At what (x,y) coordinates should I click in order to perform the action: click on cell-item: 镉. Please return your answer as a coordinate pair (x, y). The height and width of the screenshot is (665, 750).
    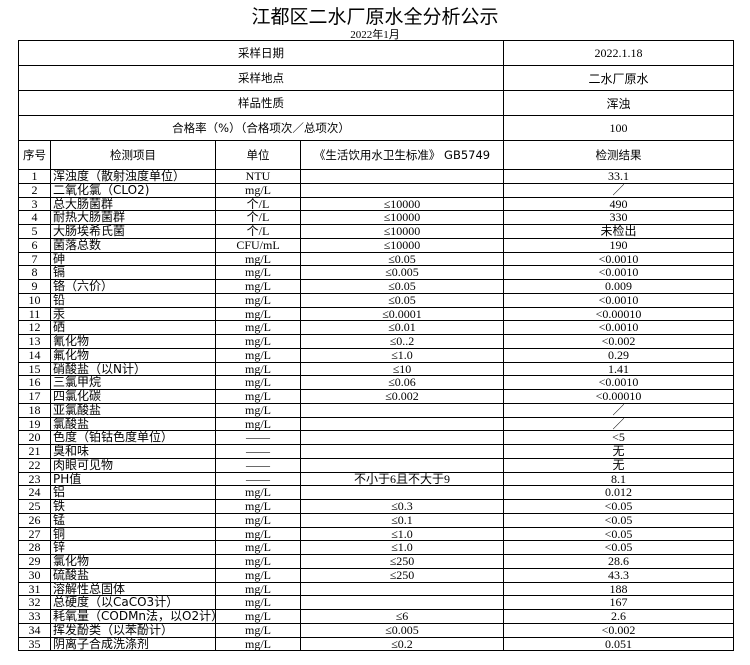
    Looking at the image, I should click on (133, 272).